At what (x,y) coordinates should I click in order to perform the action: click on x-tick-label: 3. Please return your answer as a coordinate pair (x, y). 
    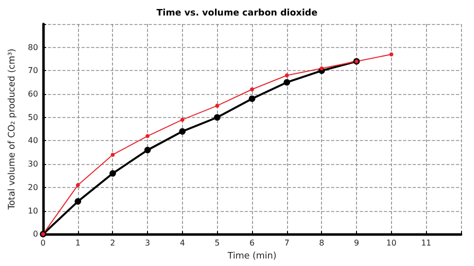
    Looking at the image, I should click on (147, 243).